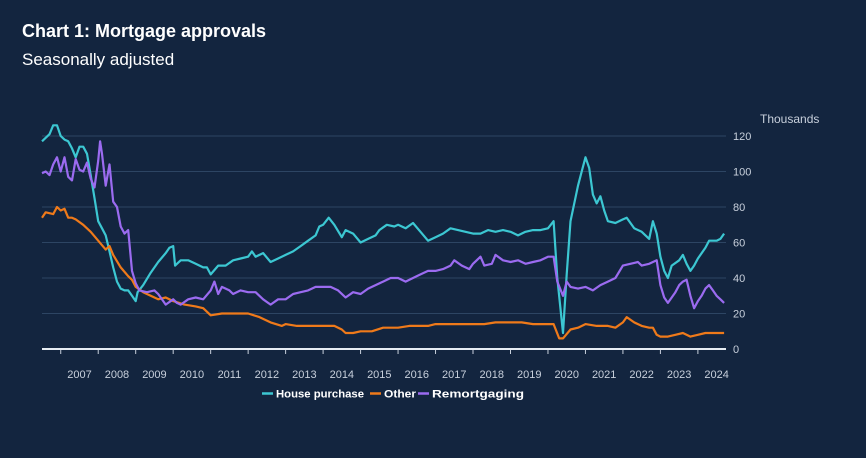  What do you see at coordinates (417, 375) in the screenshot?
I see `x-tick-label-2016: 2016` at bounding box center [417, 375].